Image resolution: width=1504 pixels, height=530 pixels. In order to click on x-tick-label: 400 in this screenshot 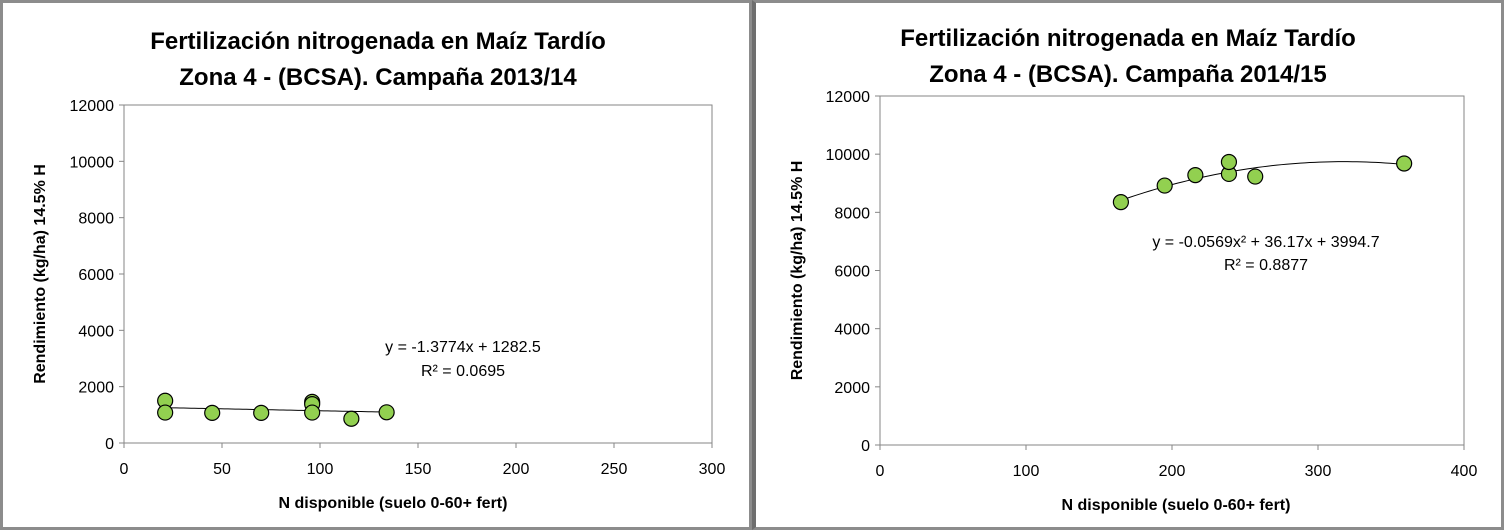, I will do `click(1464, 471)`.